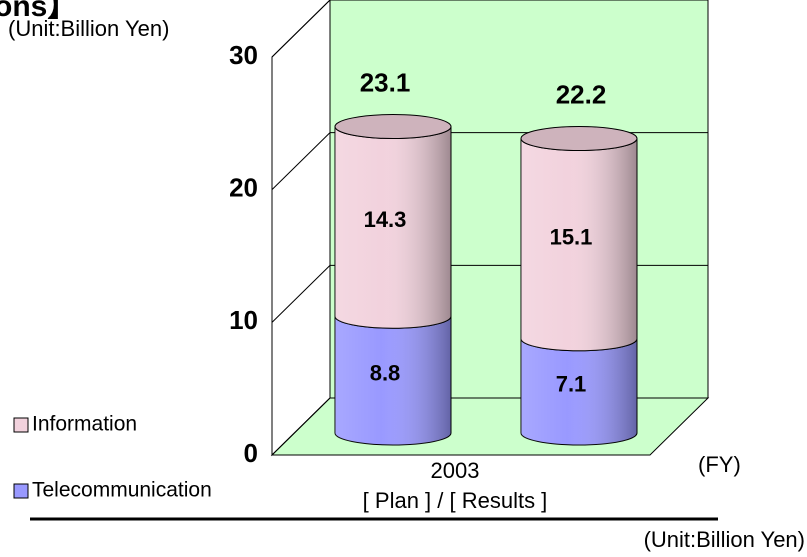 The height and width of the screenshot is (557, 807). Describe the element at coordinates (719, 464) in the screenshot. I see `x-unit: (FY)` at that location.